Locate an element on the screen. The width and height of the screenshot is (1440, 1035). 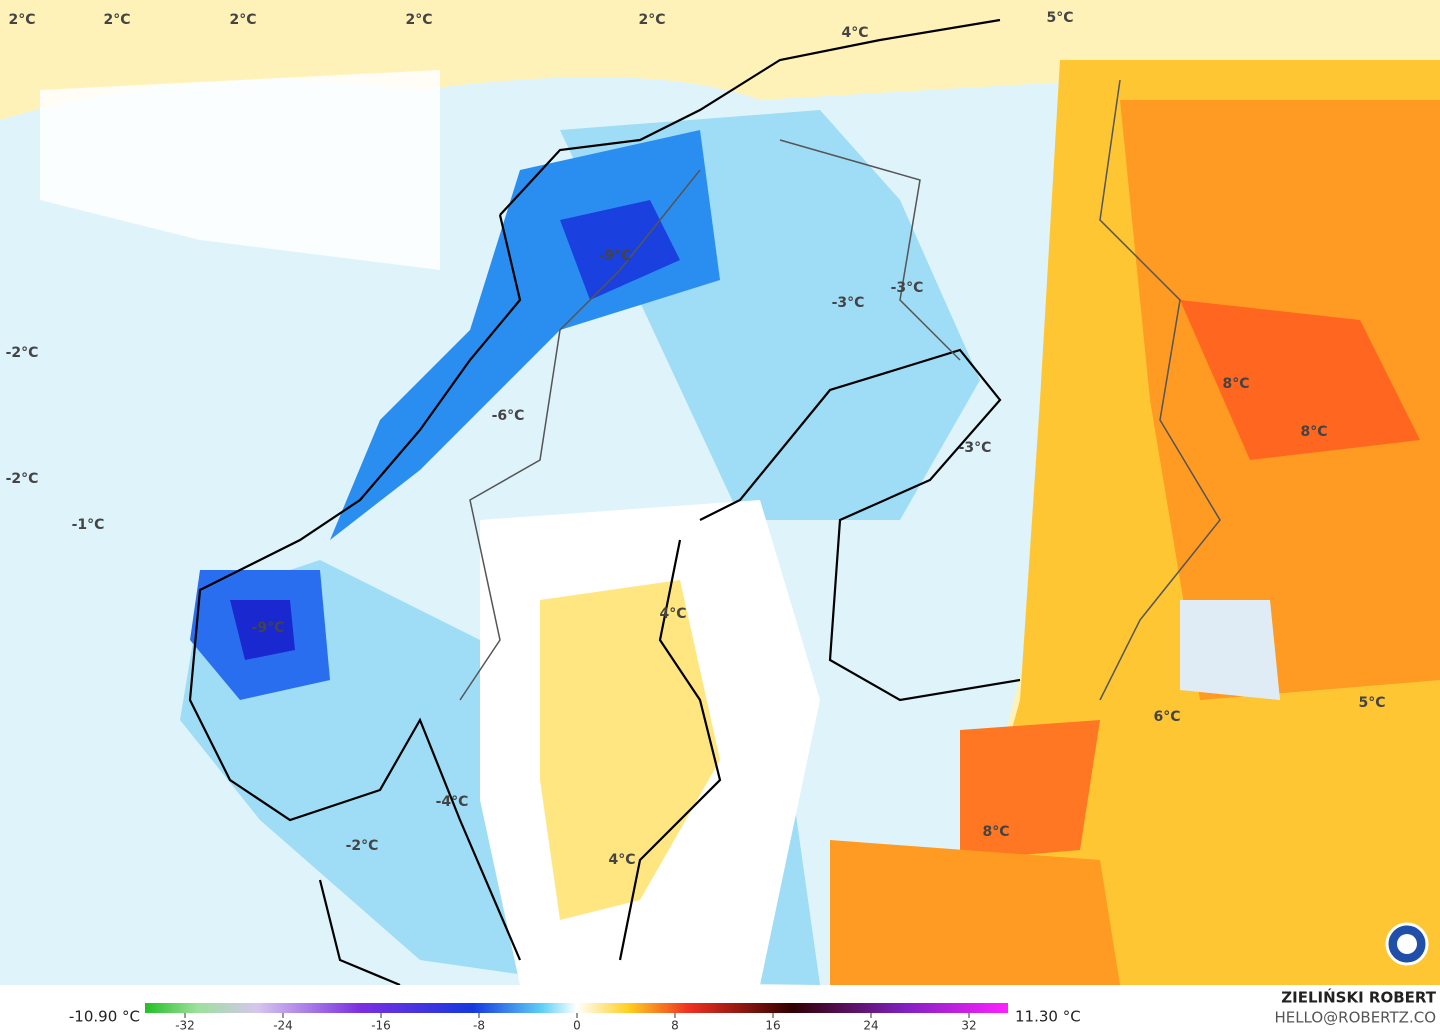
credit-email: HELLO@ROBERTZ.CO is located at coordinates (1355, 1018).